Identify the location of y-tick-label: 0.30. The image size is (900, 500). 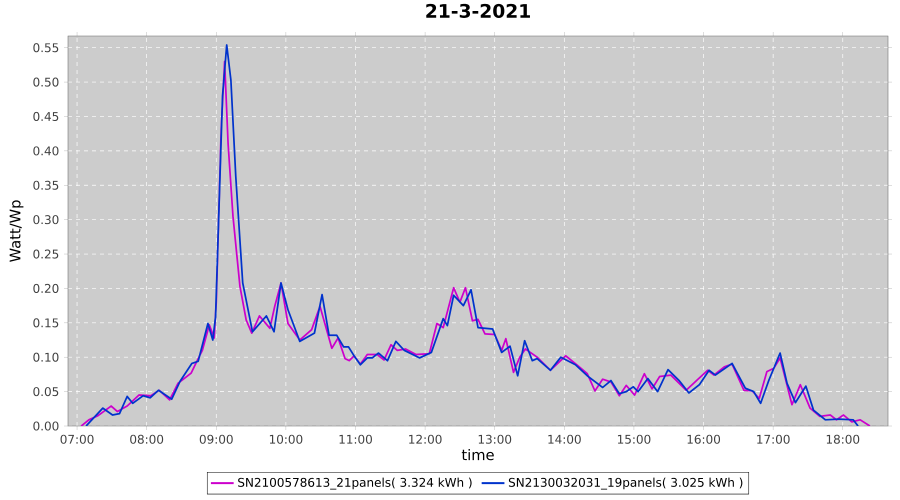
(45, 219).